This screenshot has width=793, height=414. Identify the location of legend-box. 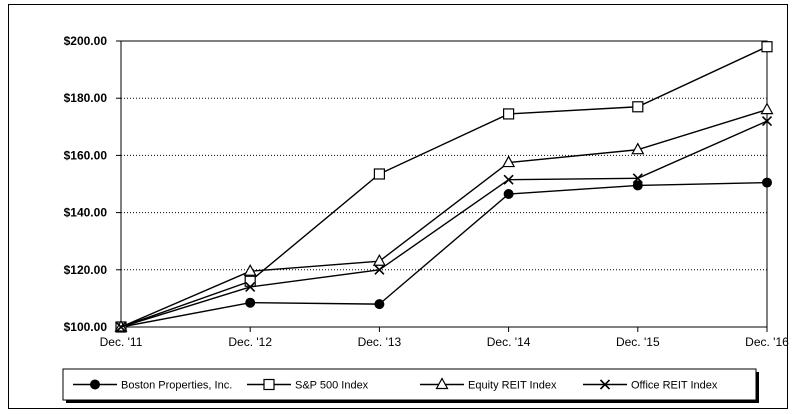
(409, 384).